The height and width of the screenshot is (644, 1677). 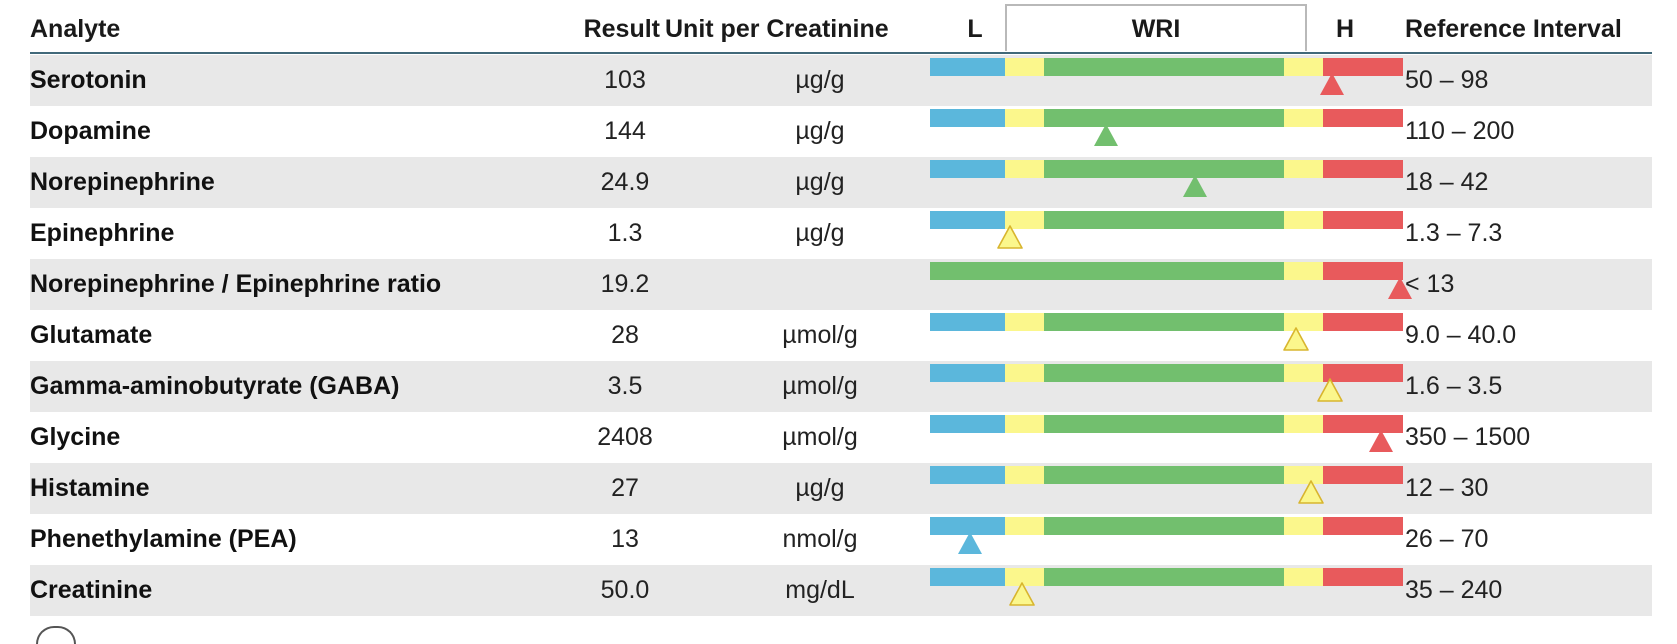 What do you see at coordinates (621, 29) in the screenshot?
I see `header-result: Result` at bounding box center [621, 29].